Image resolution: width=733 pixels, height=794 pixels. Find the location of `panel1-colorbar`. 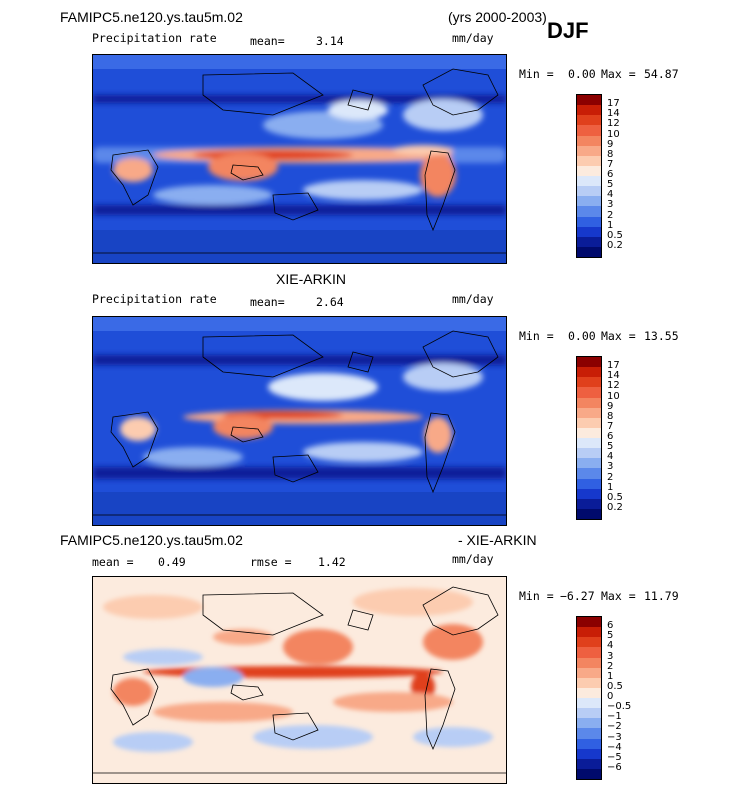

panel1-colorbar is located at coordinates (589, 176).